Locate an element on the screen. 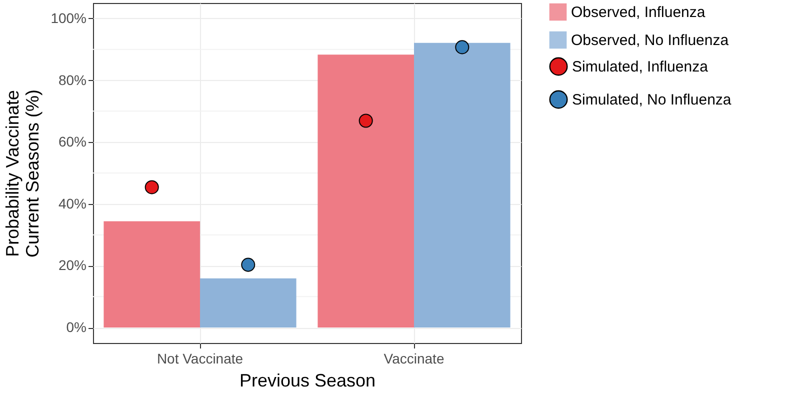 The width and height of the screenshot is (812, 395). y-tick-label: 100% is located at coordinates (68, 18).